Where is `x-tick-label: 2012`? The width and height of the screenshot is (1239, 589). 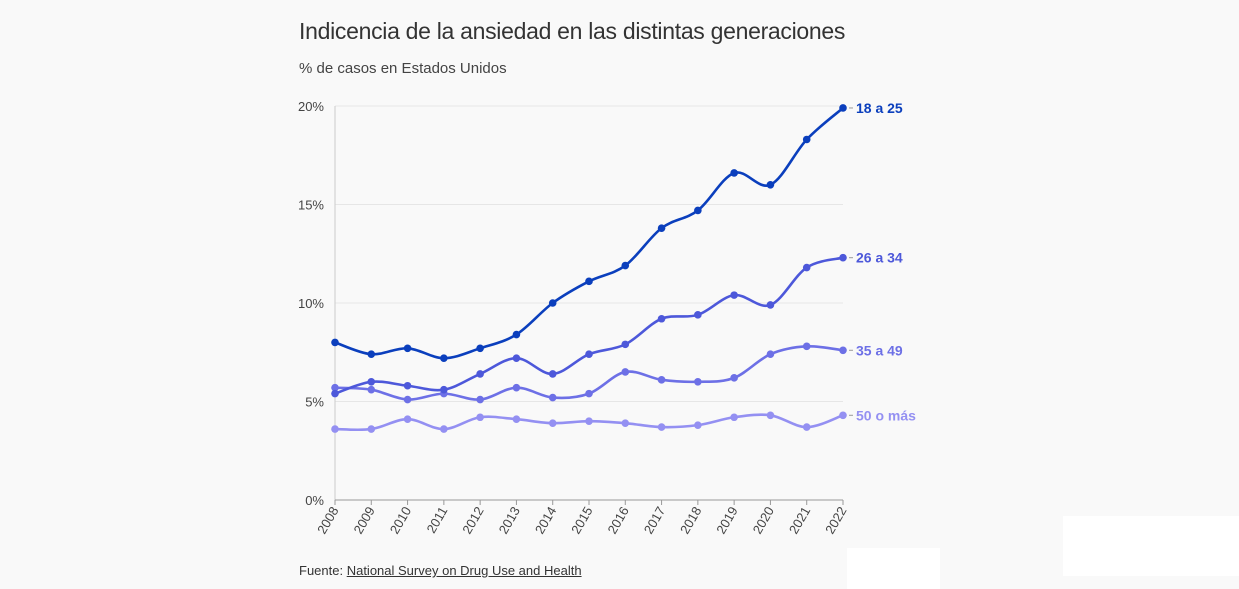
x-tick-label: 2012 is located at coordinates (472, 520).